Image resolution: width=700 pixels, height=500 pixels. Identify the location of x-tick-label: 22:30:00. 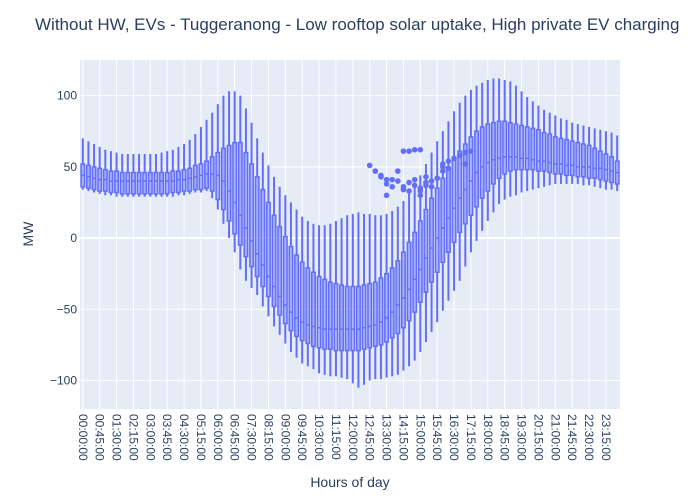
(589, 437).